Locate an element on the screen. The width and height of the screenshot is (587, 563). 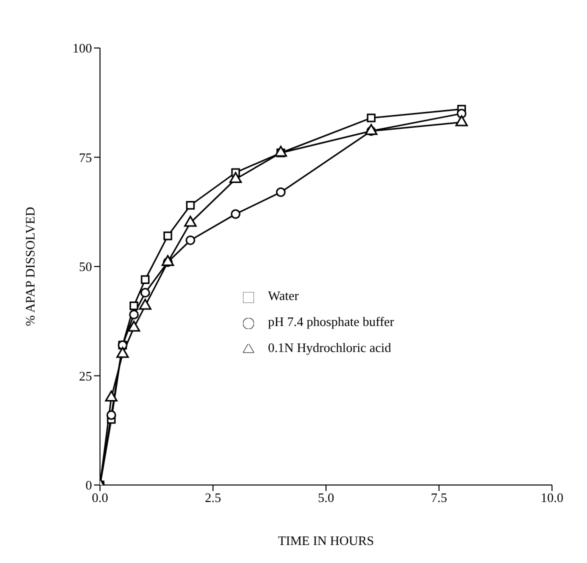
x-tick-label: 10.0 is located at coordinates (552, 498).